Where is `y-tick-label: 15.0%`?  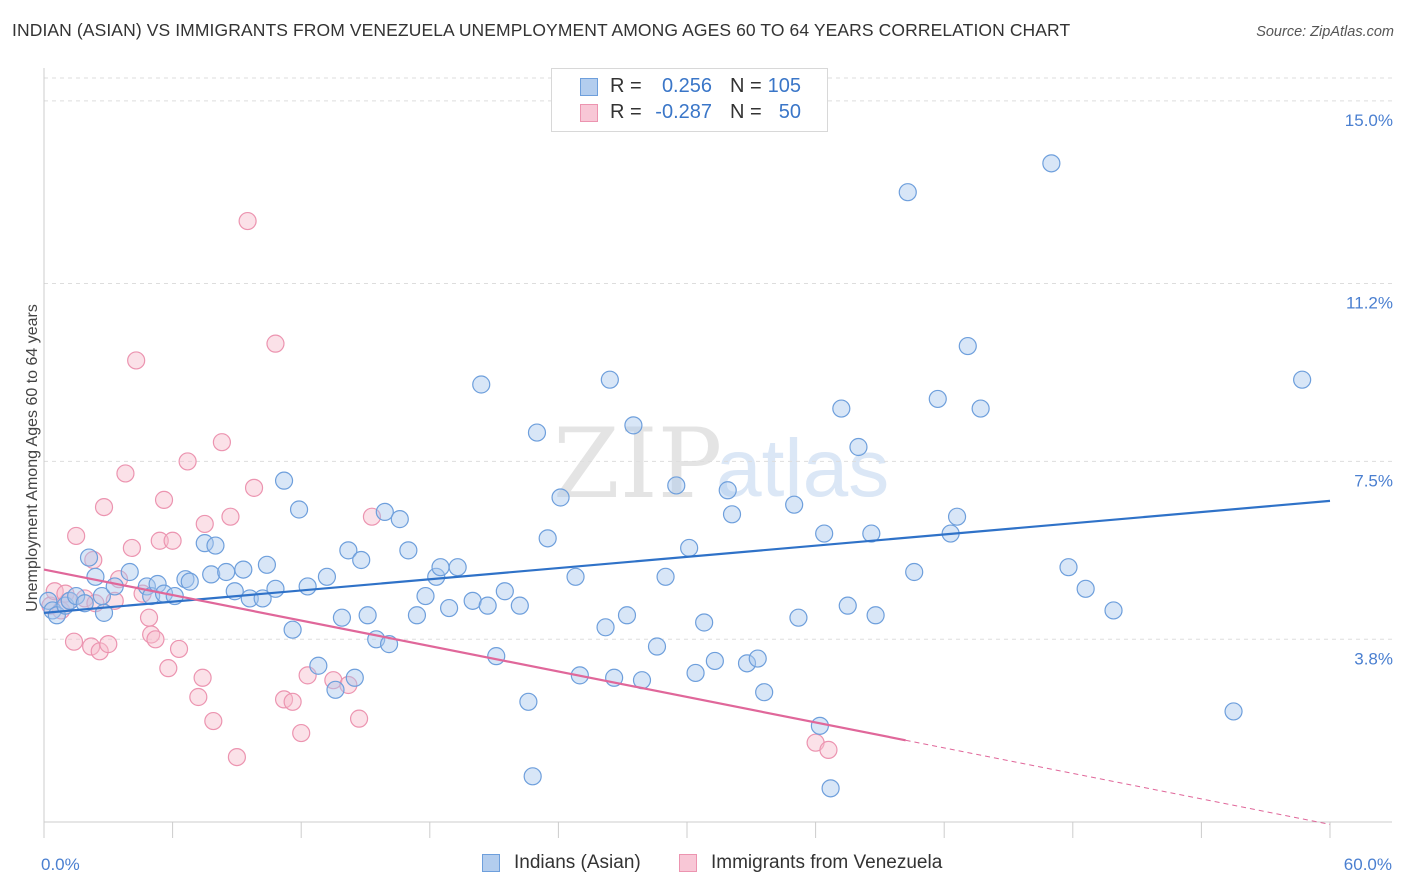 y-tick-label: 15.0% is located at coordinates (1369, 120).